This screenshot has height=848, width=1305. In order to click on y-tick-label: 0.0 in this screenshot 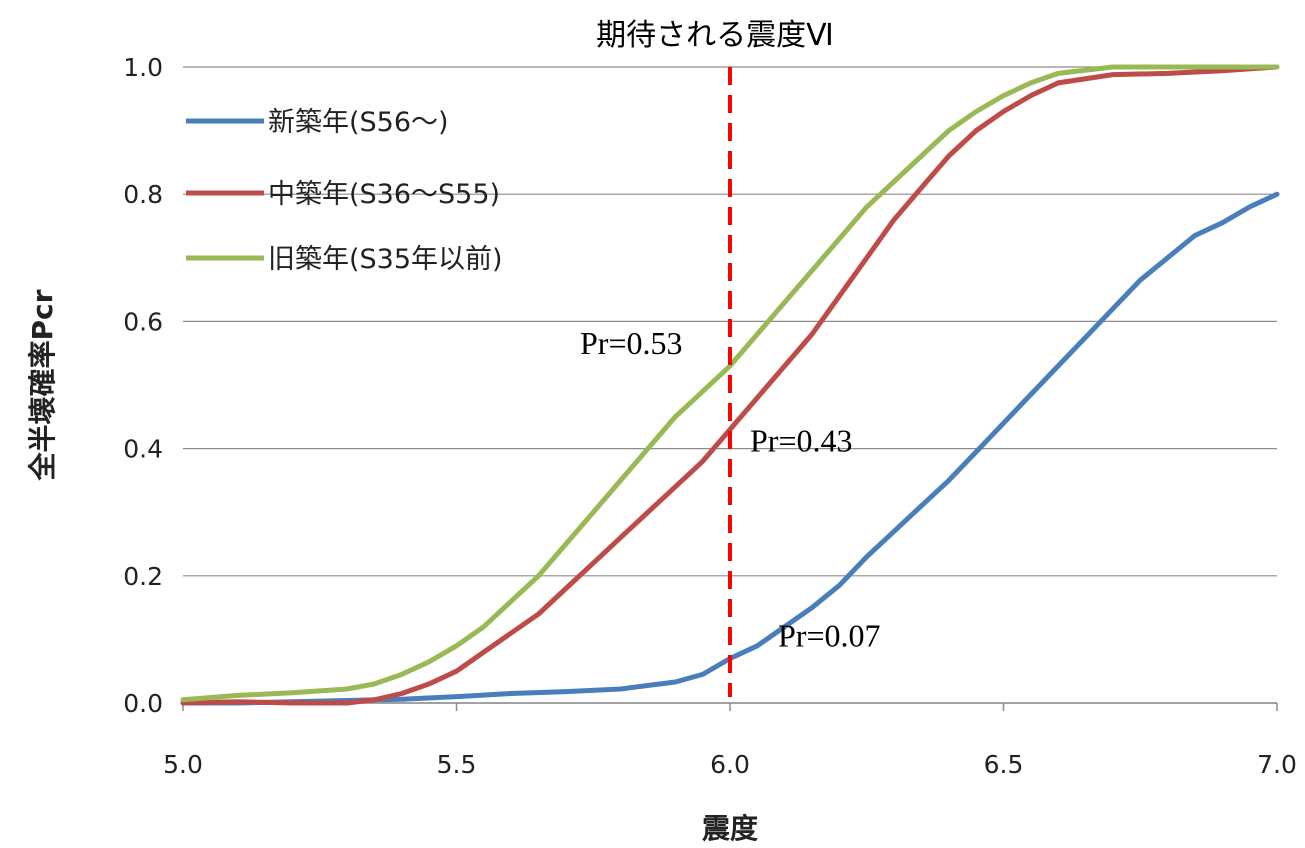, I will do `click(143, 703)`.